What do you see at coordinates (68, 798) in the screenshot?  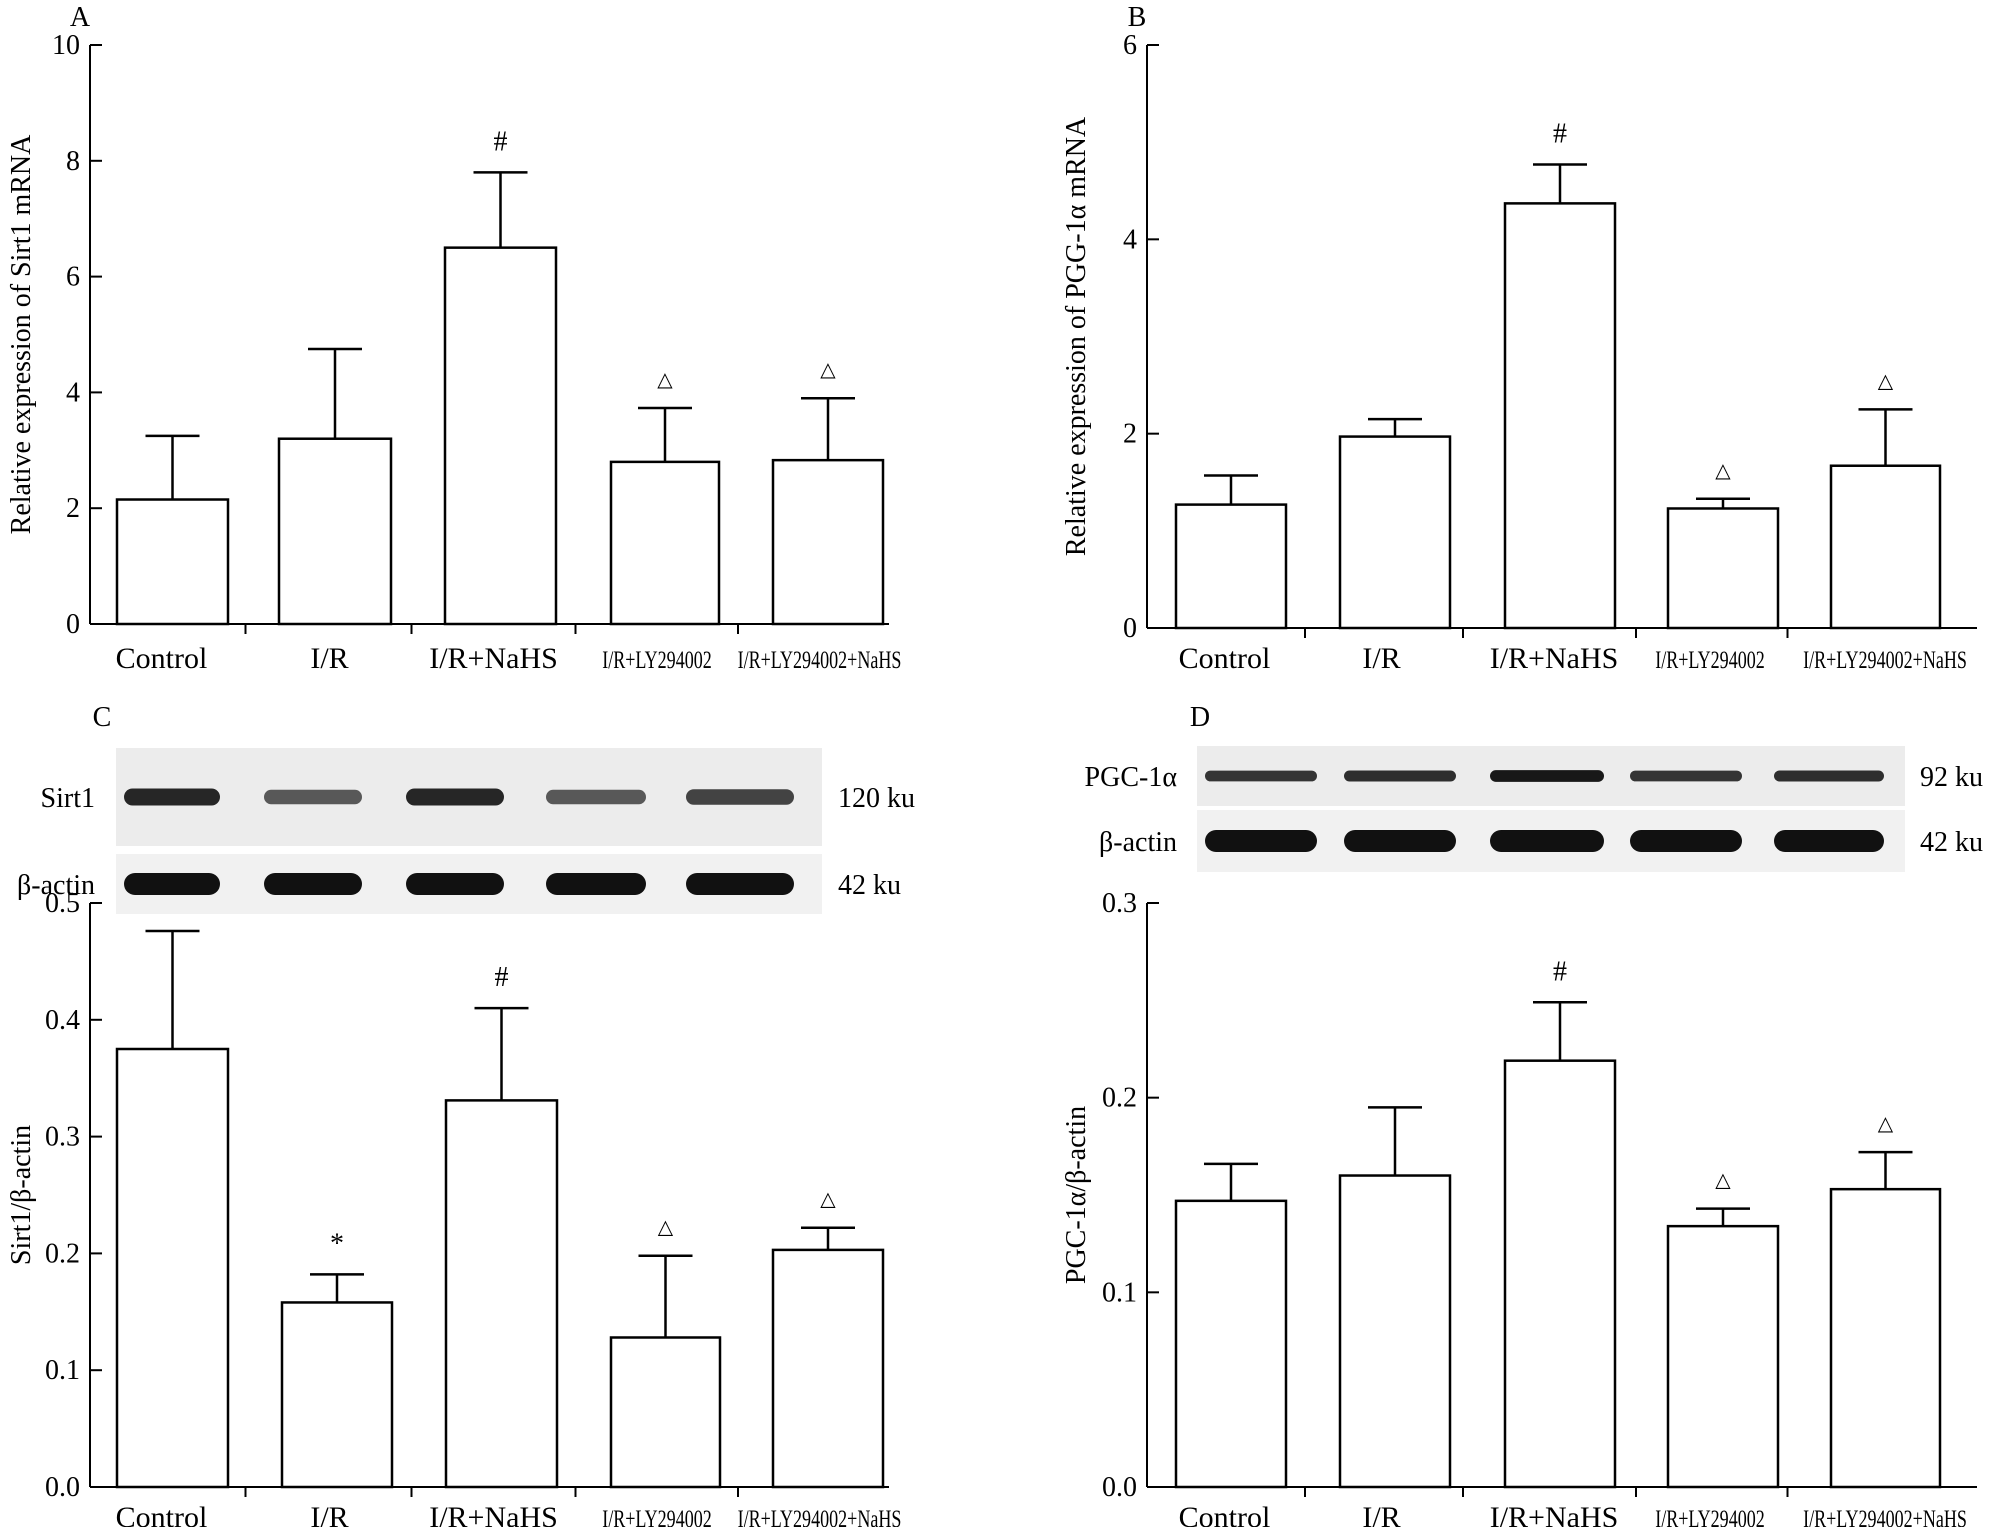 I see `blot-row-label: Sirt1` at bounding box center [68, 798].